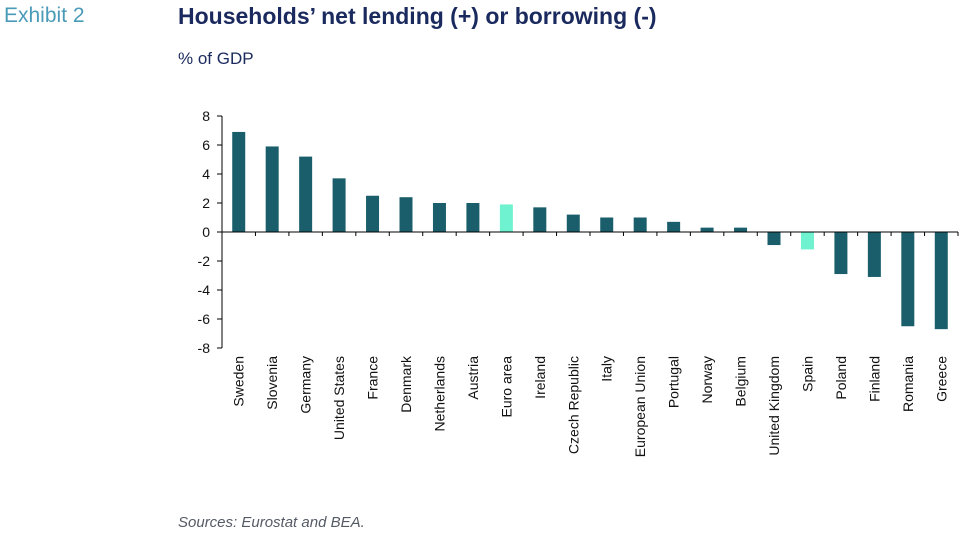 This screenshot has width=969, height=537. Describe the element at coordinates (841, 378) in the screenshot. I see `category-label: Poland` at that location.